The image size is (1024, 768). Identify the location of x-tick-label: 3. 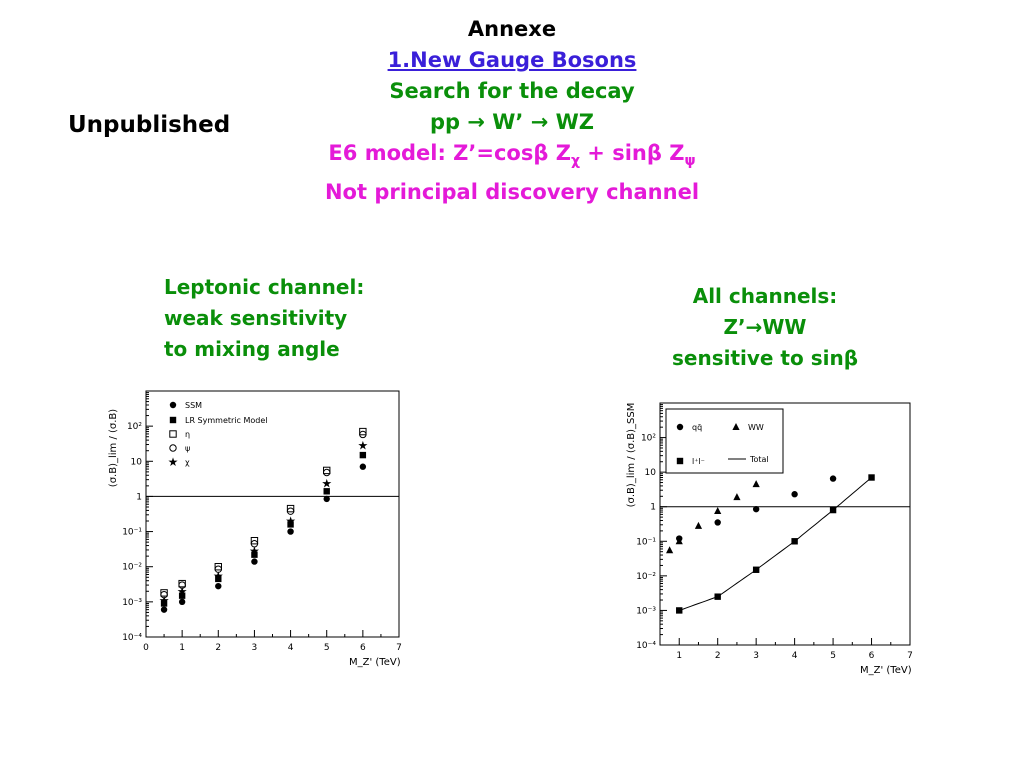
(756, 656).